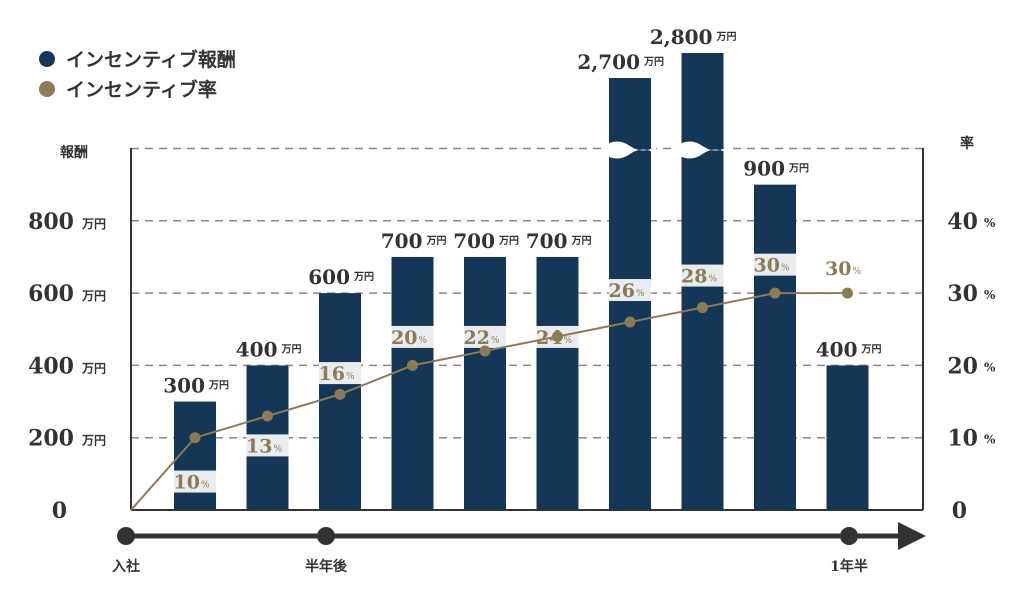 Image resolution: width=1024 pixels, height=603 pixels. Describe the element at coordinates (962, 294) in the screenshot. I see `y-right-tick: 30` at that location.